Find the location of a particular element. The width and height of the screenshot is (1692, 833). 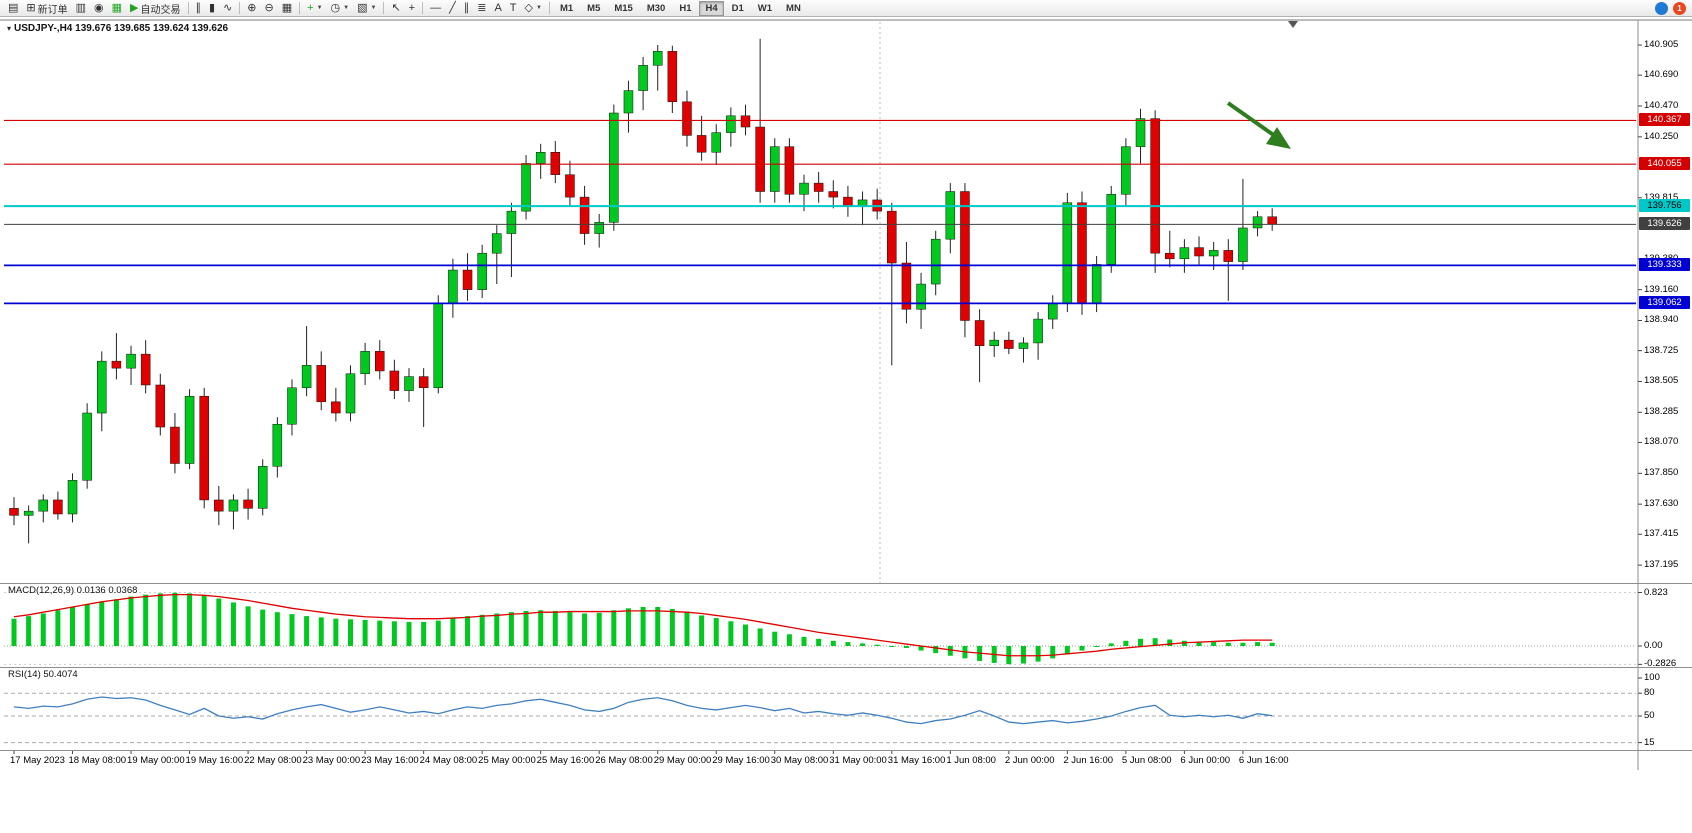

indicators-button: + ▼ is located at coordinates (314, 8).